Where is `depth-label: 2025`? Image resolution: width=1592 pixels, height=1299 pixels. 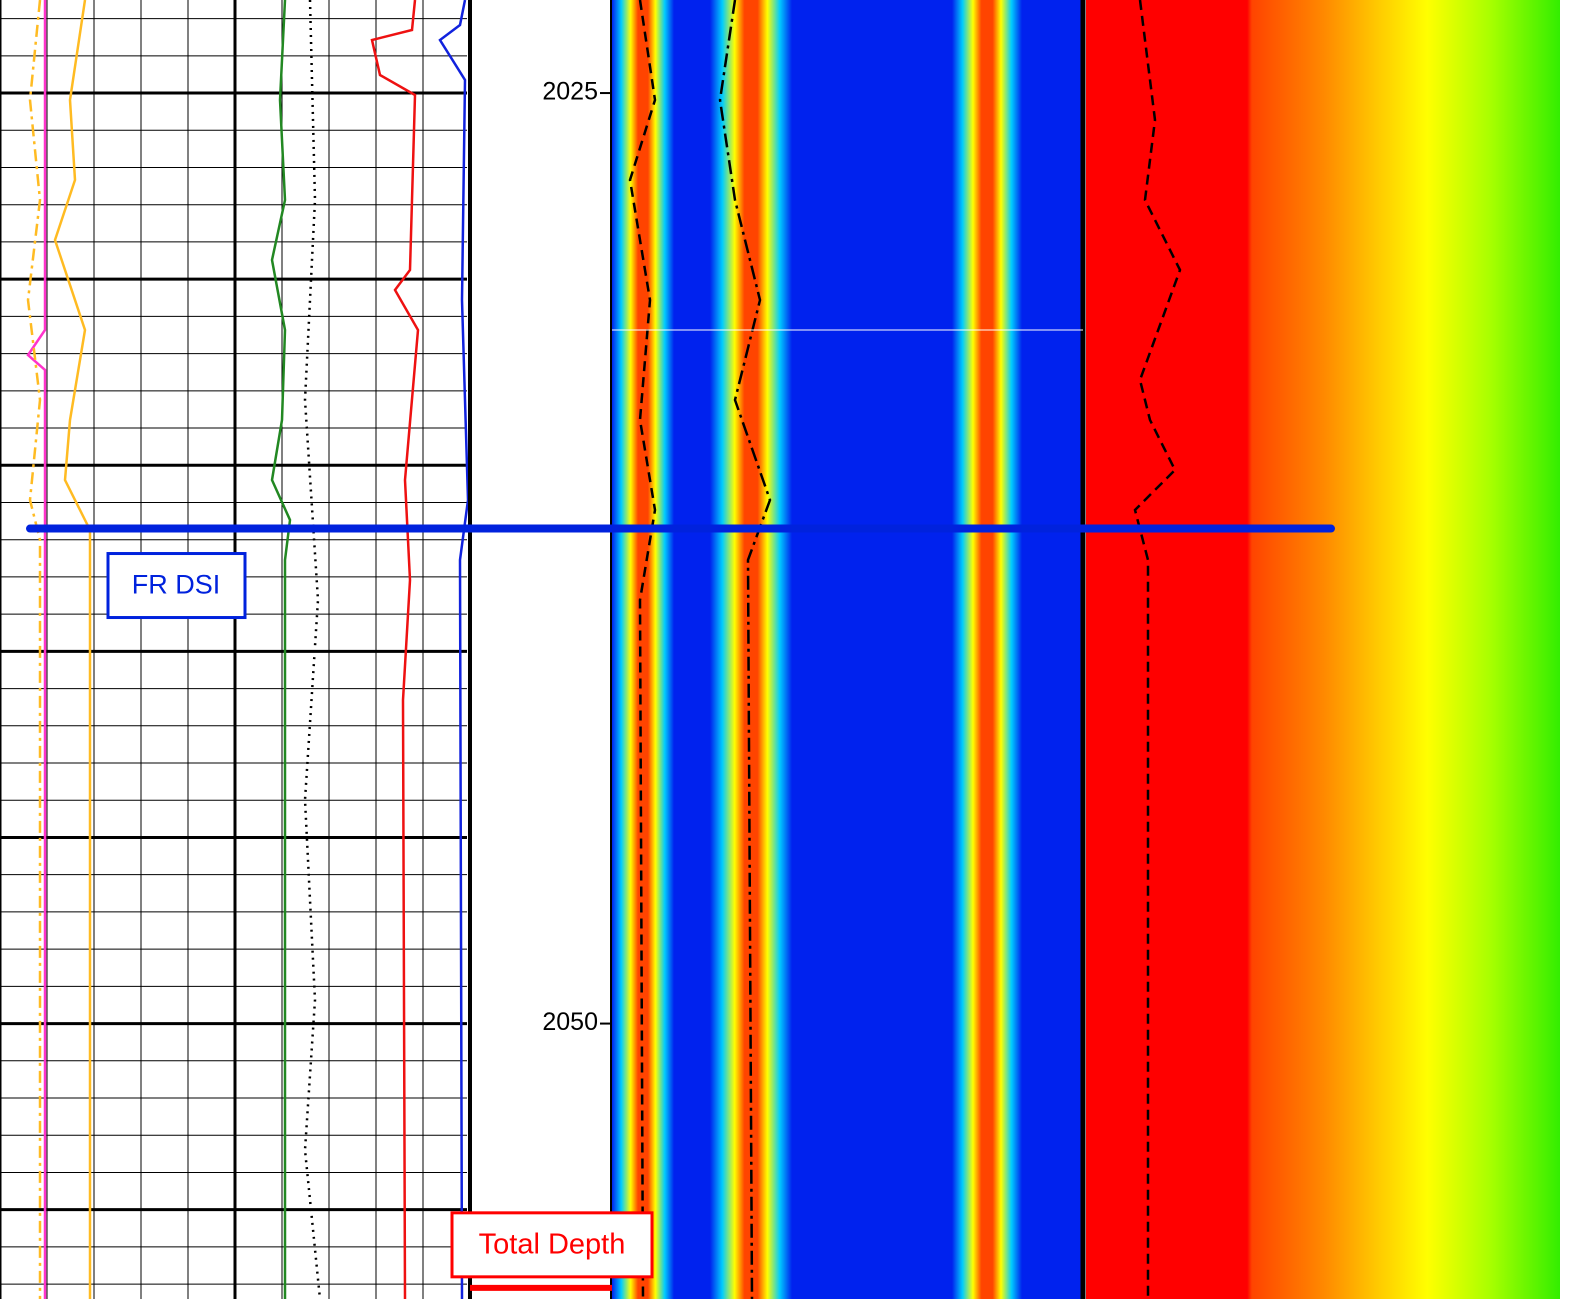
depth-label: 2025 is located at coordinates (570, 92).